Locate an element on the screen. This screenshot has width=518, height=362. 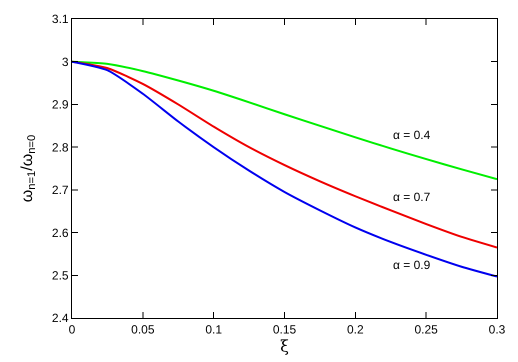
x-tick-label: 0 is located at coordinates (72, 329).